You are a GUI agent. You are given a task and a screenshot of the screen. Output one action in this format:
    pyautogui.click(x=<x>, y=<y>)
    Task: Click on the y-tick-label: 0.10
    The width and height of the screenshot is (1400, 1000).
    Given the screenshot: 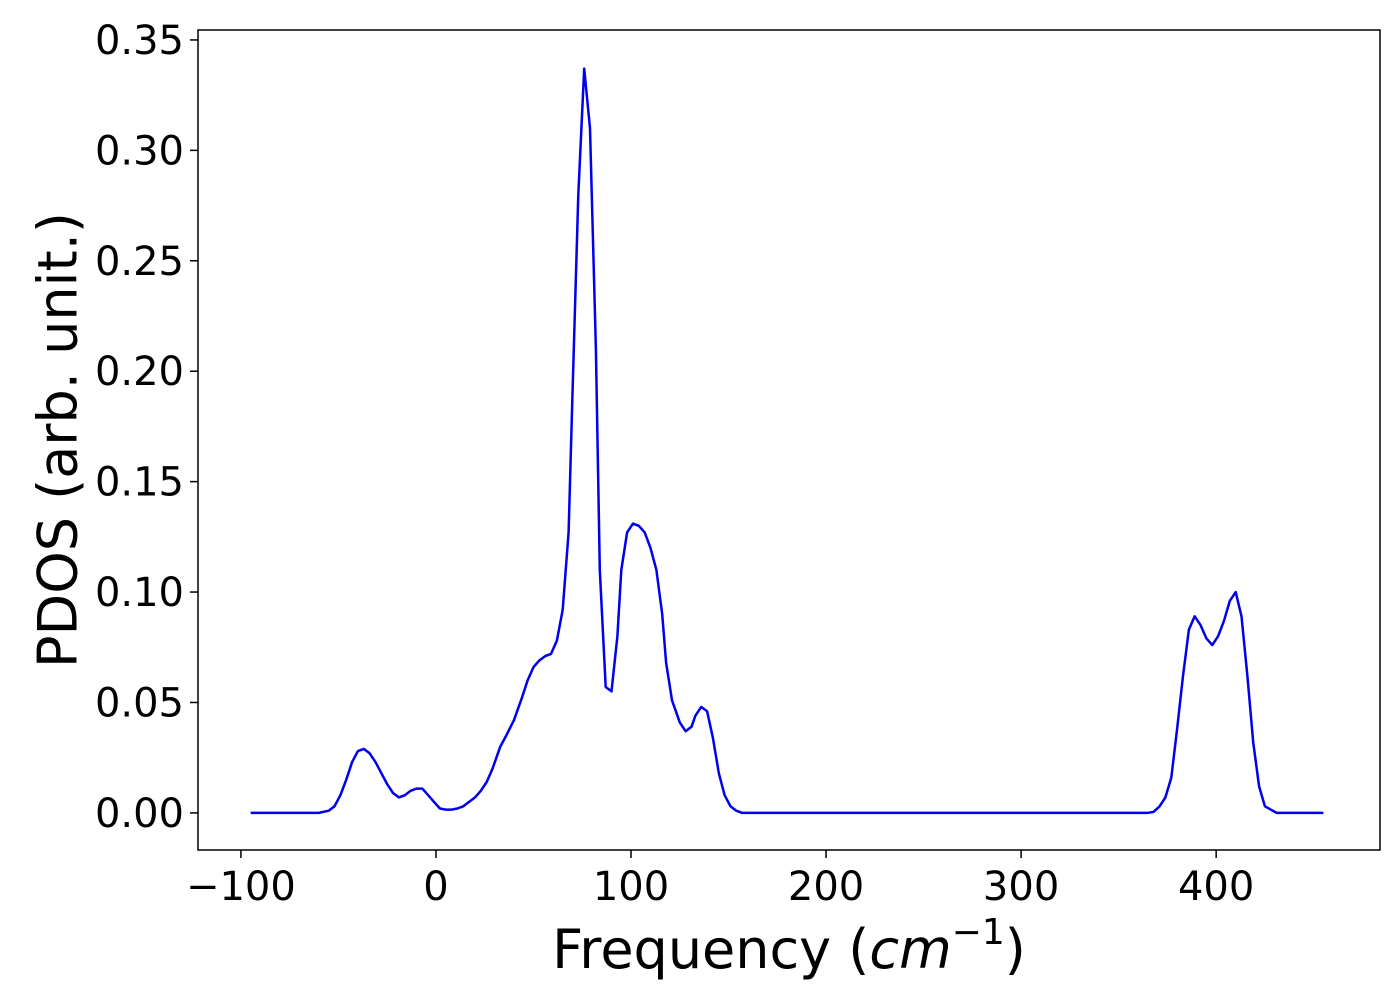 What is the action you would take?
    pyautogui.click(x=139, y=593)
    